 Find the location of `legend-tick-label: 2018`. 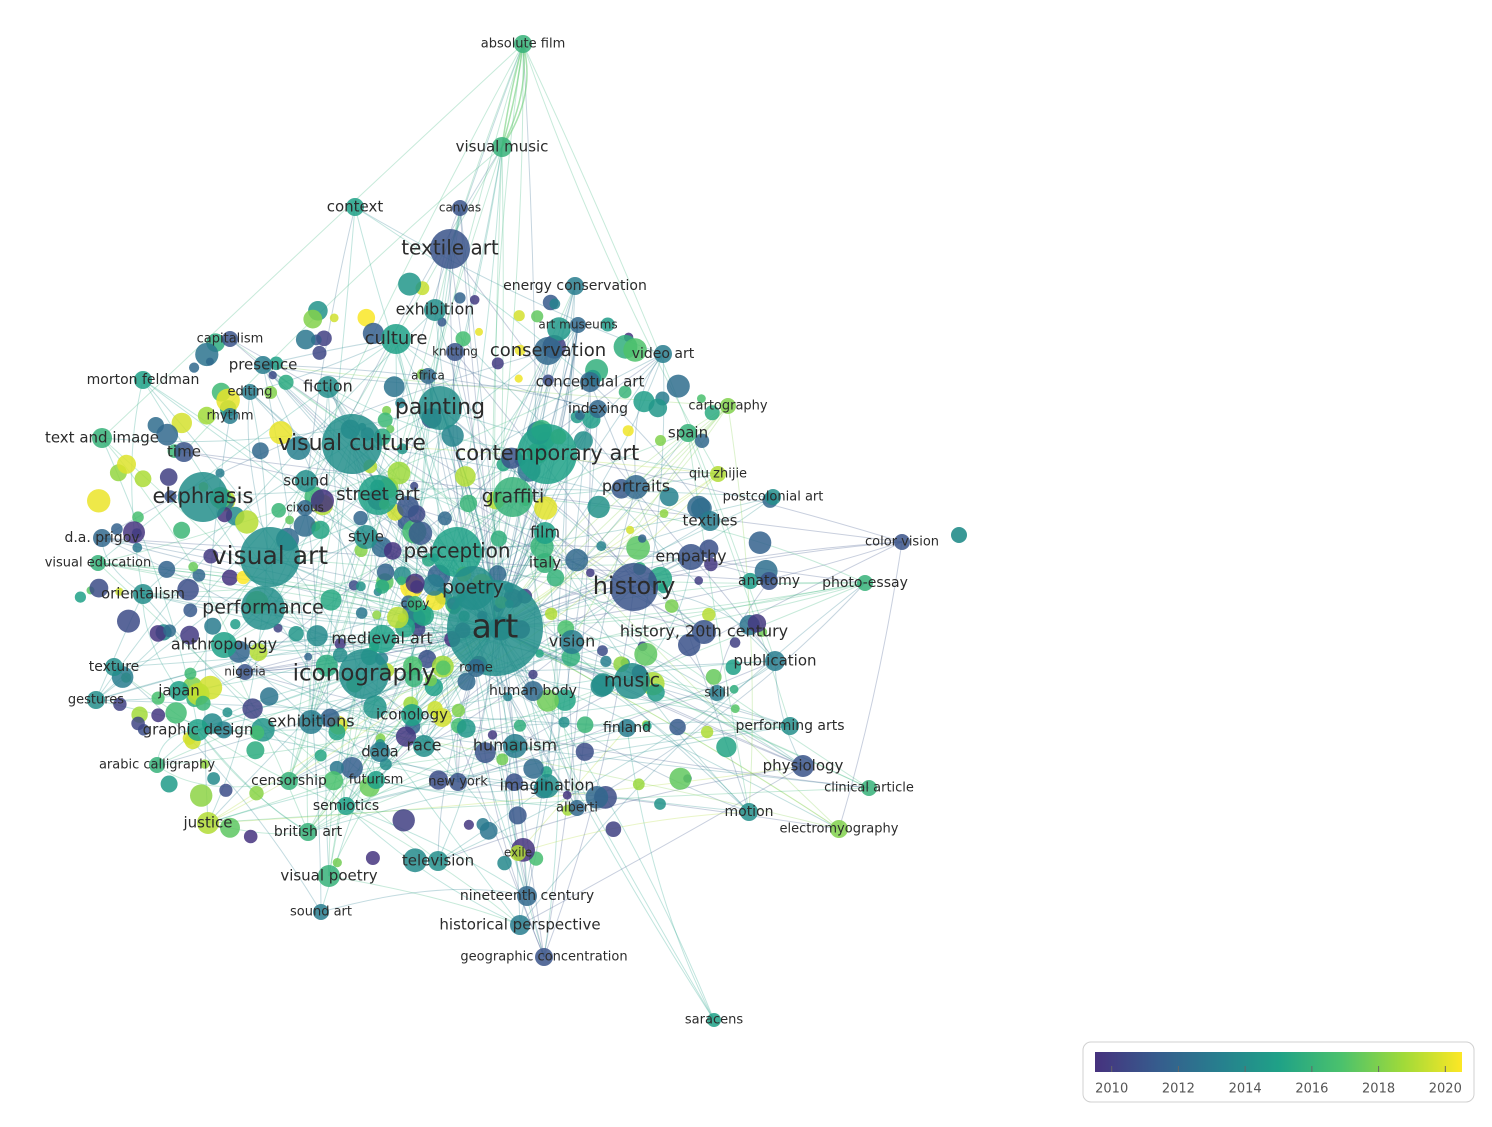

legend-tick-label: 2018 is located at coordinates (1378, 1089).